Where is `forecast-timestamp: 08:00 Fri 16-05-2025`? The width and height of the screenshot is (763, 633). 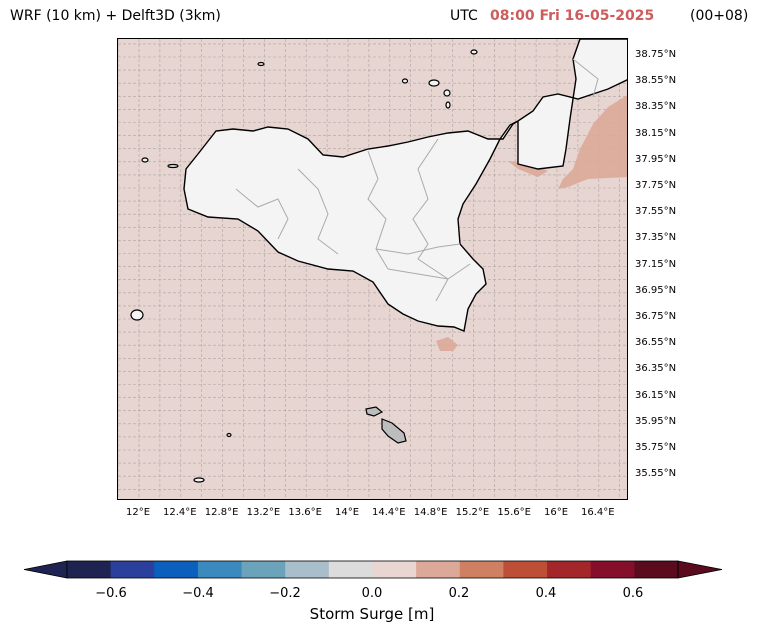
forecast-timestamp: 08:00 Fri 16-05-2025 is located at coordinates (572, 16).